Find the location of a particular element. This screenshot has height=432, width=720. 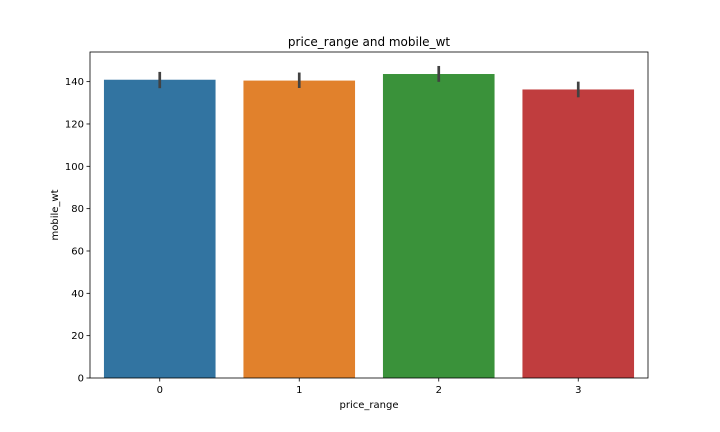

y-axis-ticks: 0 20 40 60 80 100 120 140 is located at coordinates (77, 231).